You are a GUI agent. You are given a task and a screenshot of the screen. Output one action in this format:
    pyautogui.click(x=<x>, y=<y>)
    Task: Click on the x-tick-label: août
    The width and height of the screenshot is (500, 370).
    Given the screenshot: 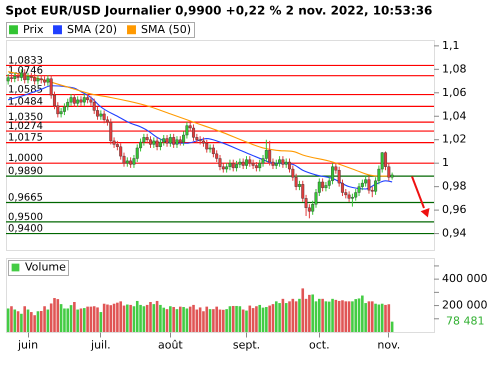 What is the action you would take?
    pyautogui.click(x=171, y=345)
    